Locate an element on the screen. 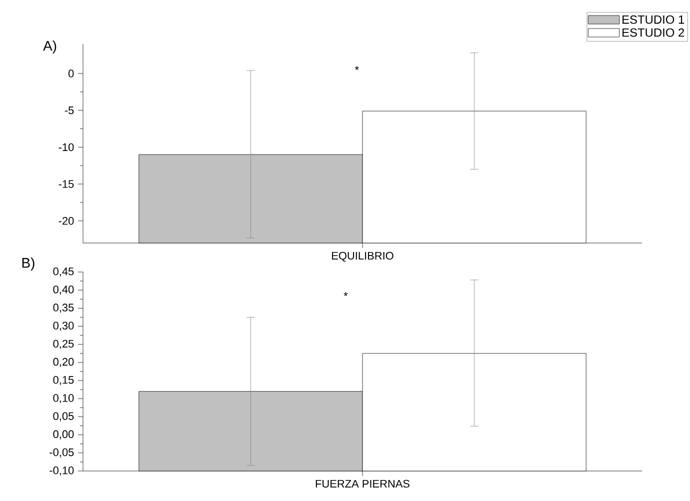 This screenshot has height=501, width=690. y-tick-label: -0,05 is located at coordinates (62, 453).